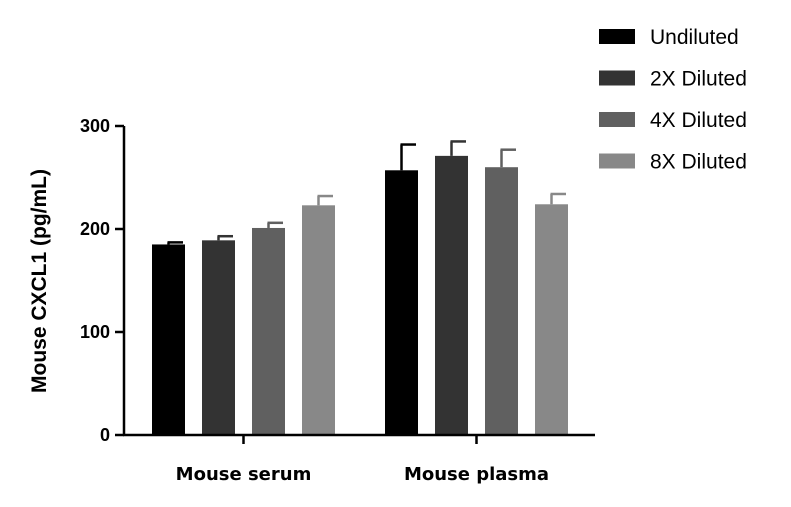 The width and height of the screenshot is (791, 507). I want to click on category-label: Mouse plasma, so click(476, 474).